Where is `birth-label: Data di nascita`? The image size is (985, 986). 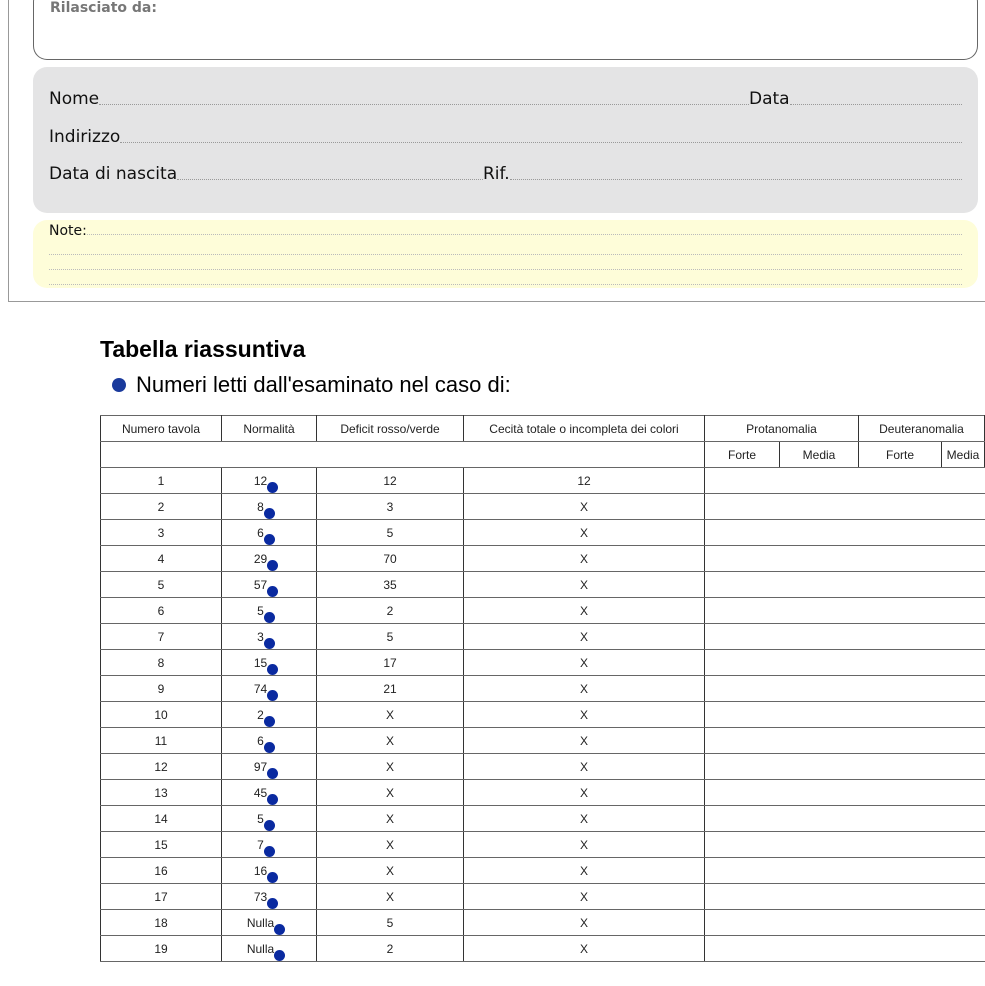
birth-label: Data di nascita is located at coordinates (113, 174).